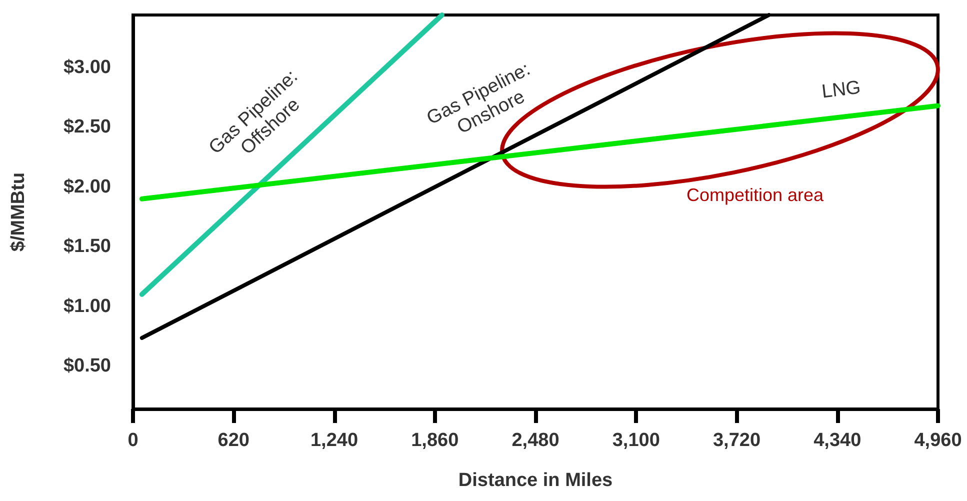 The image size is (967, 501). Describe the element at coordinates (87, 366) in the screenshot. I see `y-tick-label: $0.50` at that location.